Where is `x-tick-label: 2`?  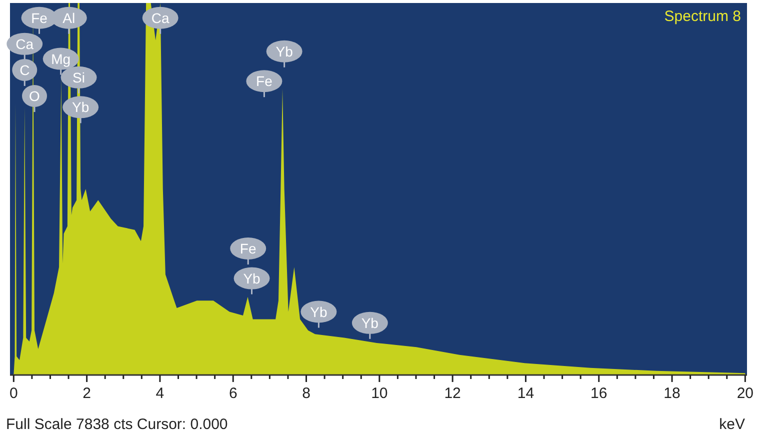 x-tick-label: 2 is located at coordinates (86, 393).